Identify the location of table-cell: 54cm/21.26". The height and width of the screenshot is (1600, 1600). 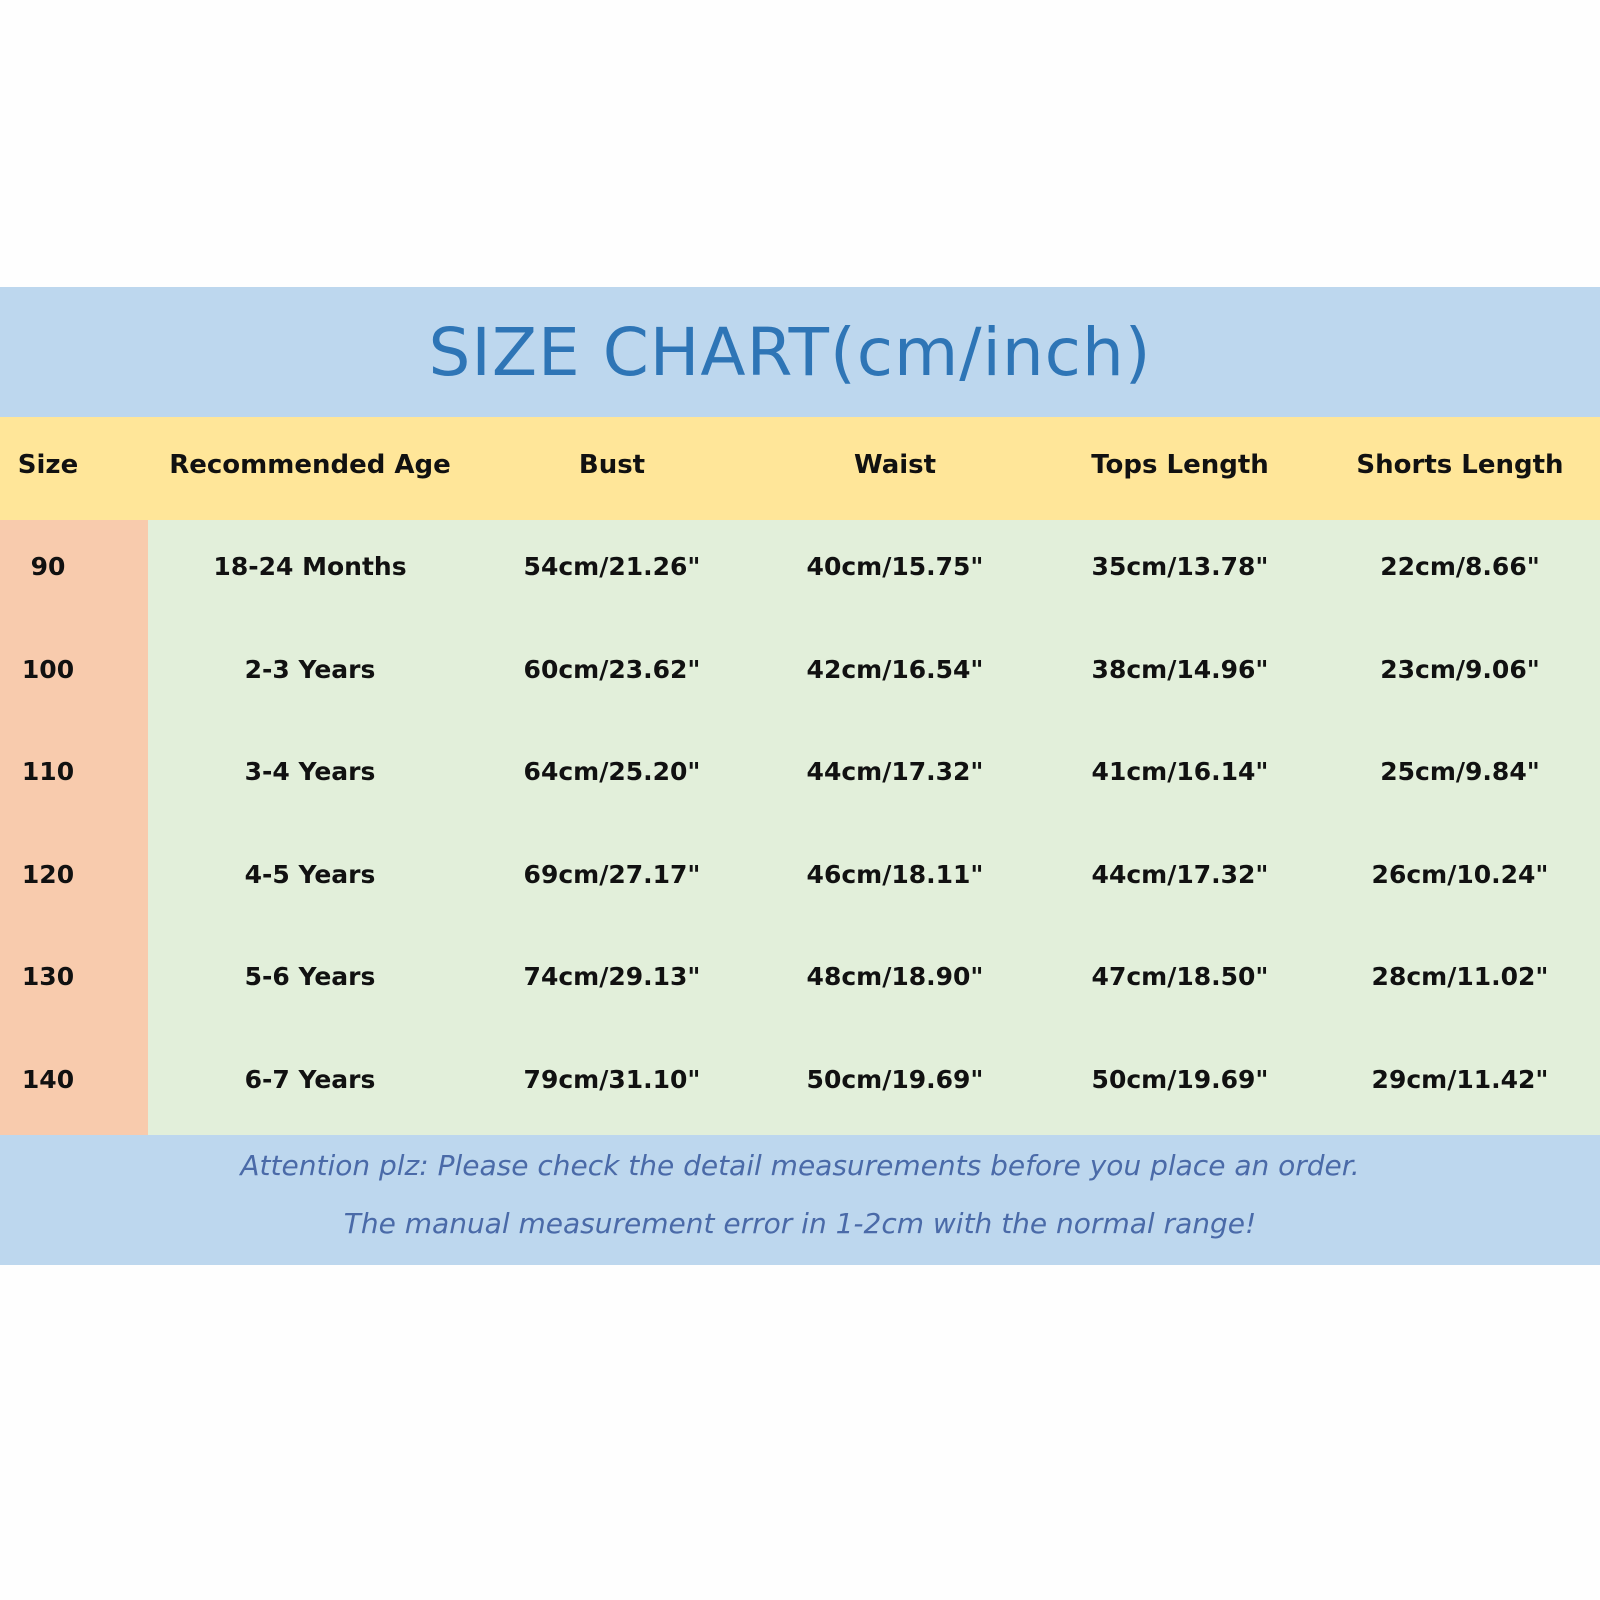
(612, 566).